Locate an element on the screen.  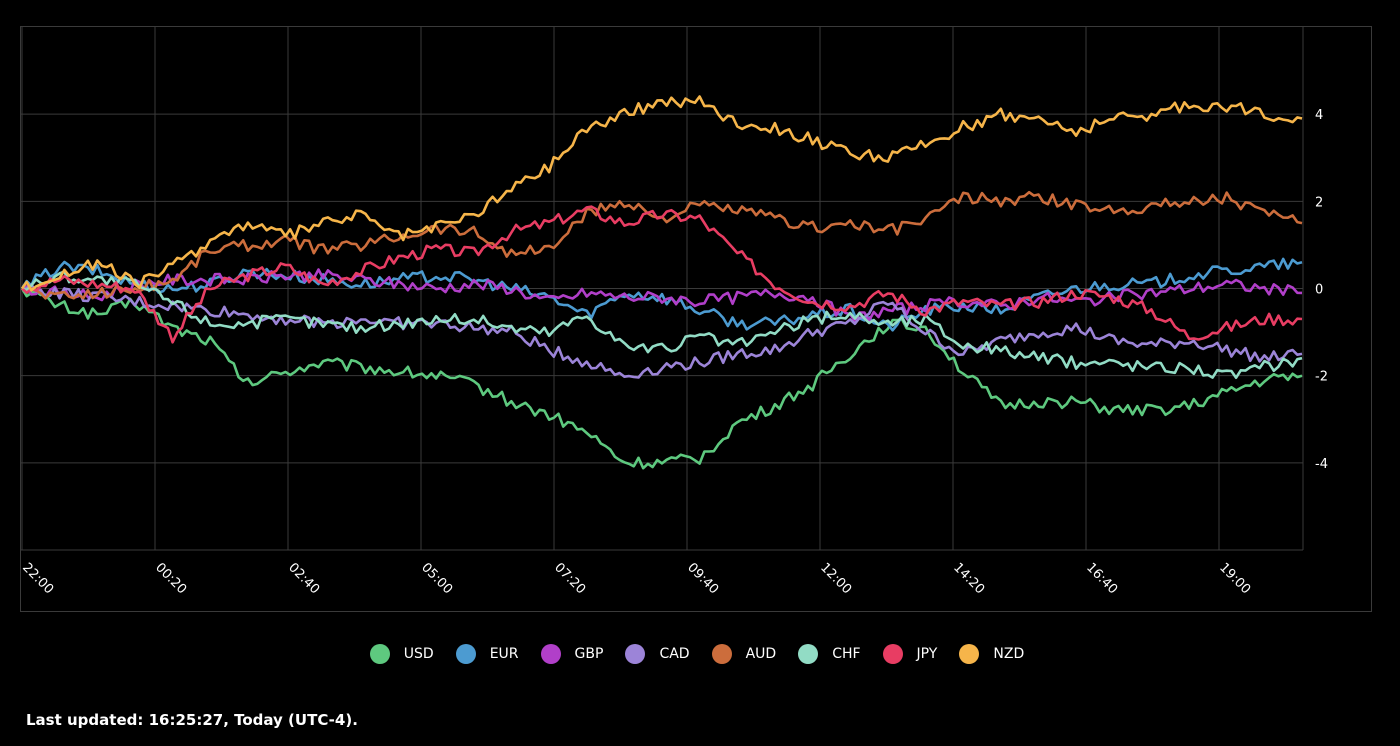
legend: USD EUR GBP CAD AUD CHF JPY NZD is located at coordinates (700, 654).